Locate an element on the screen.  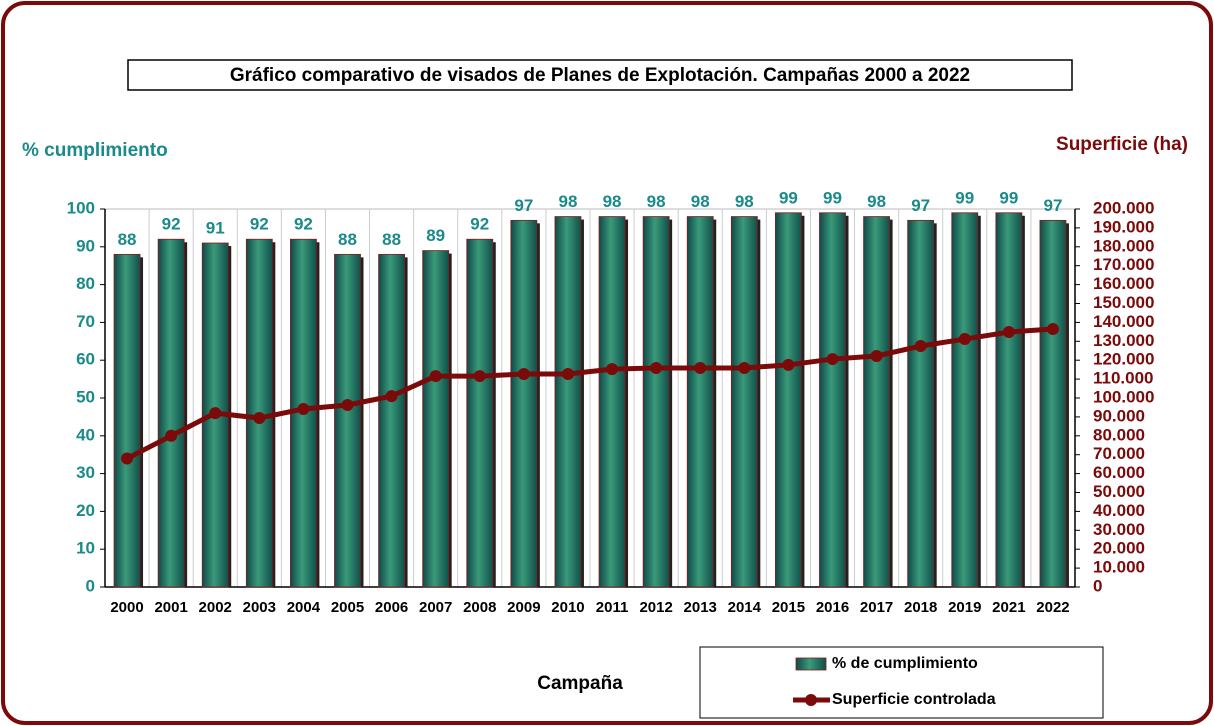
x-tick-label: 2014 is located at coordinates (745, 607).